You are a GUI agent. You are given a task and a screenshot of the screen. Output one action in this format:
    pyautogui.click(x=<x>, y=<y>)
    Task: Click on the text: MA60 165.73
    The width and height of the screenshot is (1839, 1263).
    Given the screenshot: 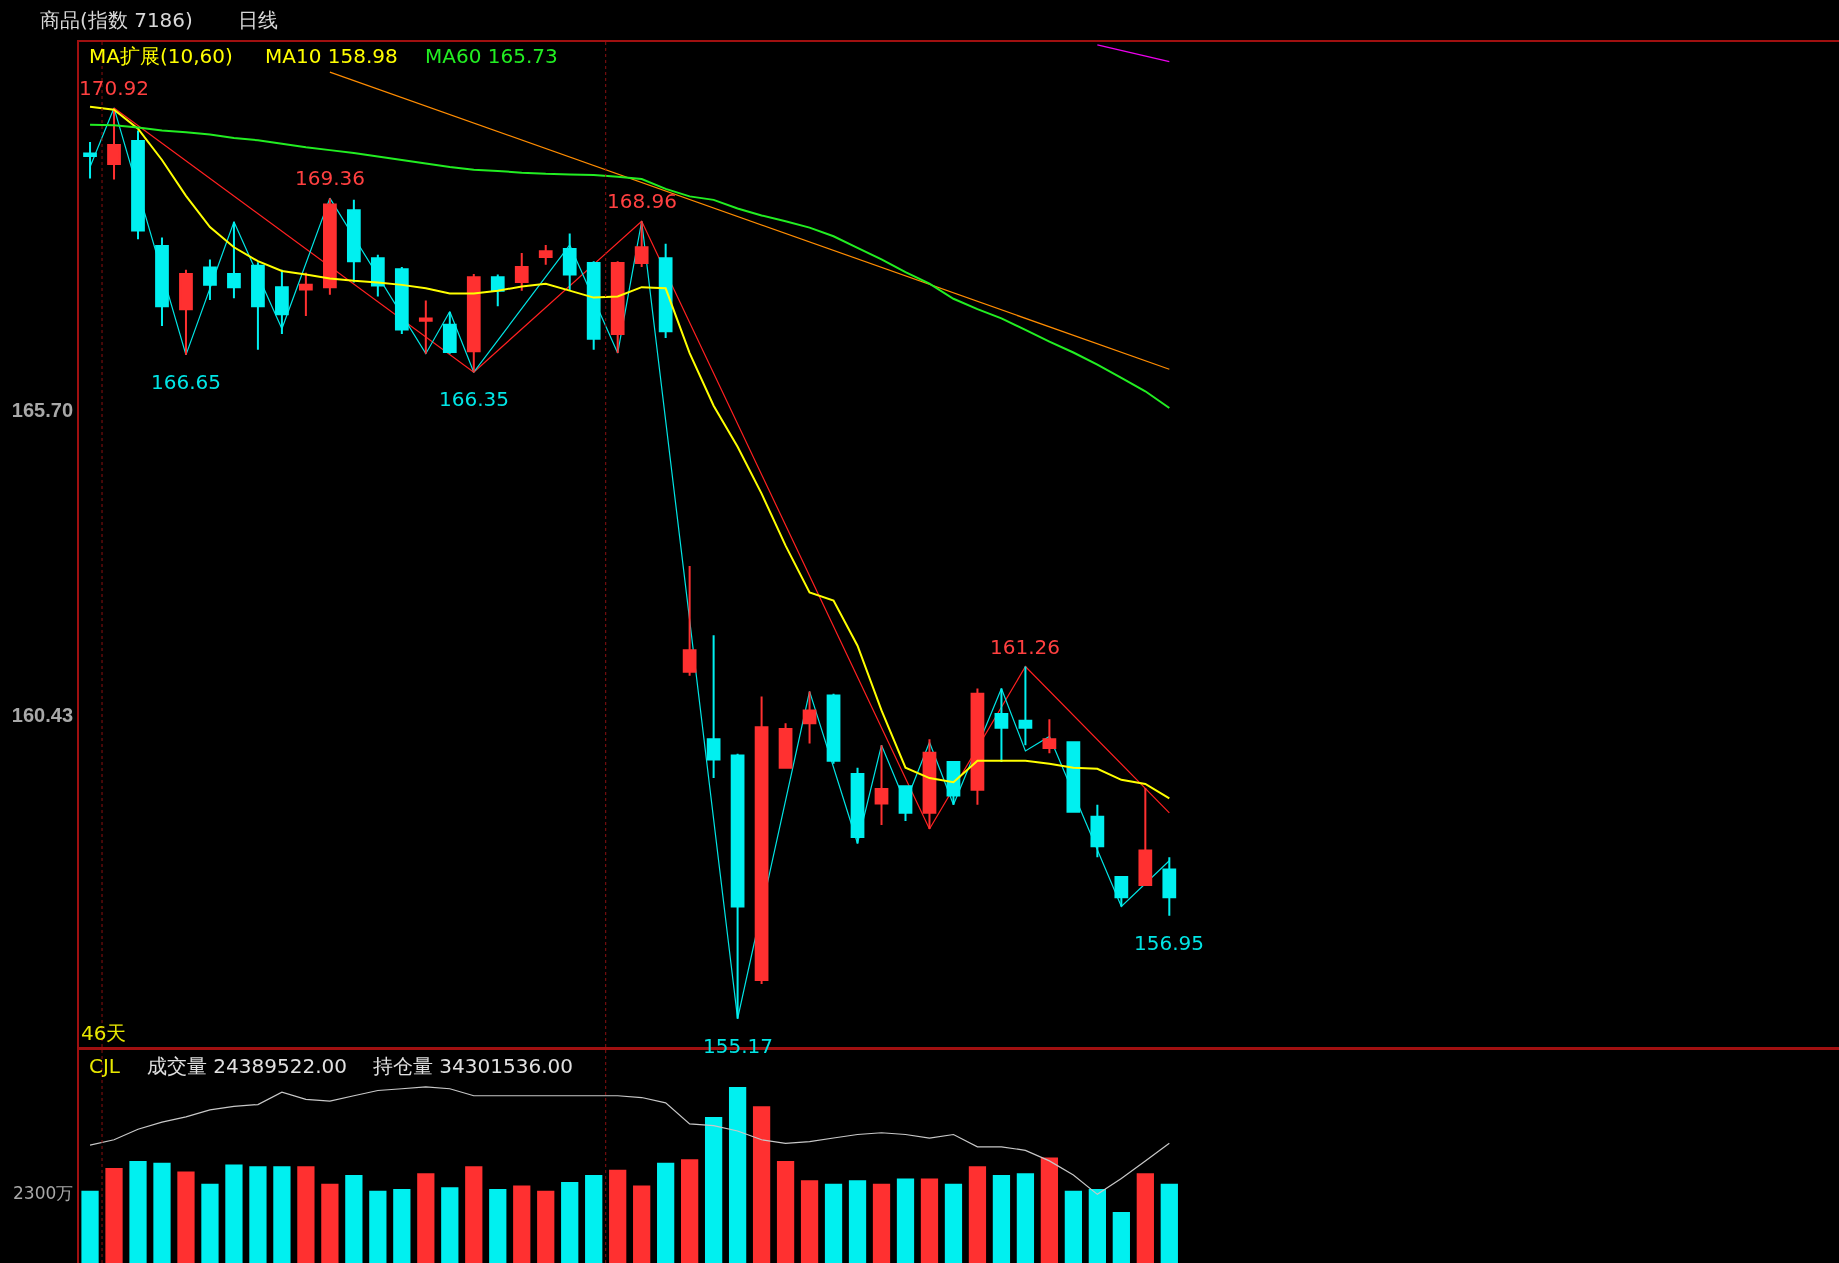 What is the action you would take?
    pyautogui.click(x=491, y=56)
    